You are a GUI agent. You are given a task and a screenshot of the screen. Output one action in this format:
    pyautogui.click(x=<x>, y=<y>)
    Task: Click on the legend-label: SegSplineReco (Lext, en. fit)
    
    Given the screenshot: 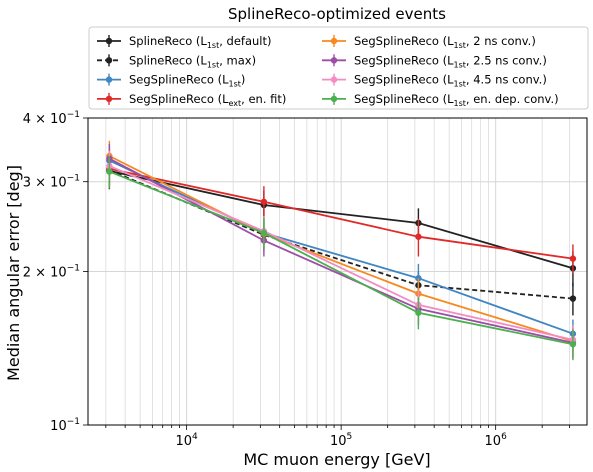 What is the action you would take?
    pyautogui.click(x=207, y=100)
    